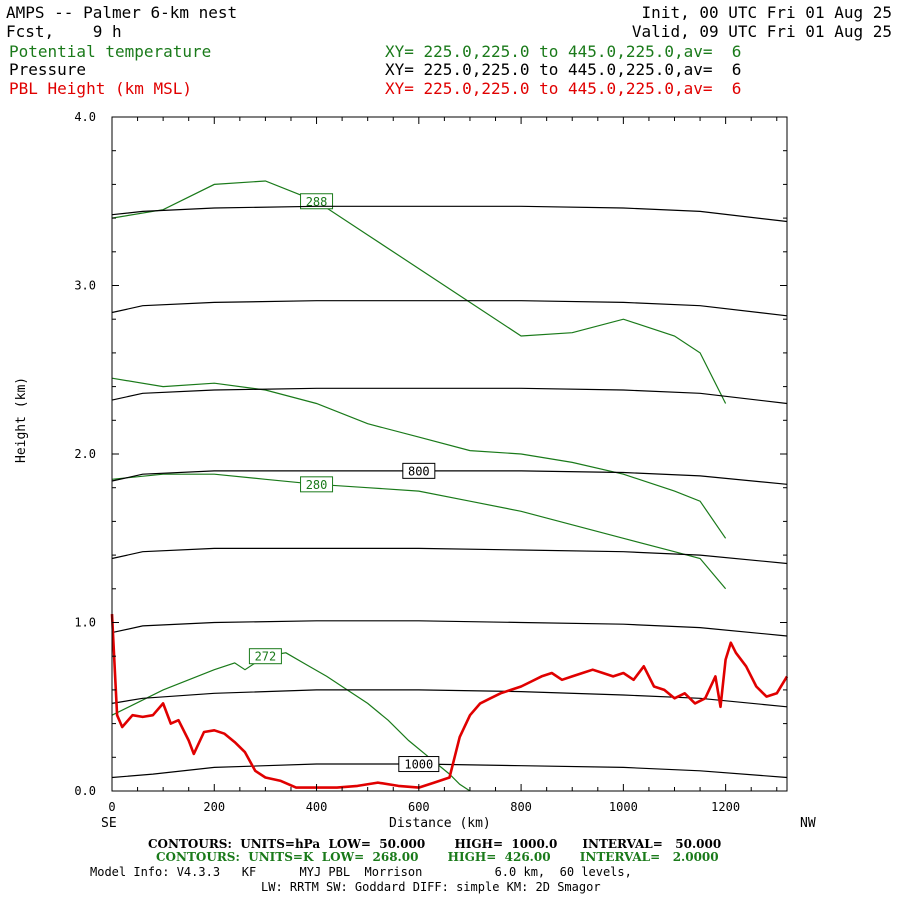 This screenshot has width=900, height=900. I want to click on forecast-hour: Fcst, 9 h, so click(64, 31).